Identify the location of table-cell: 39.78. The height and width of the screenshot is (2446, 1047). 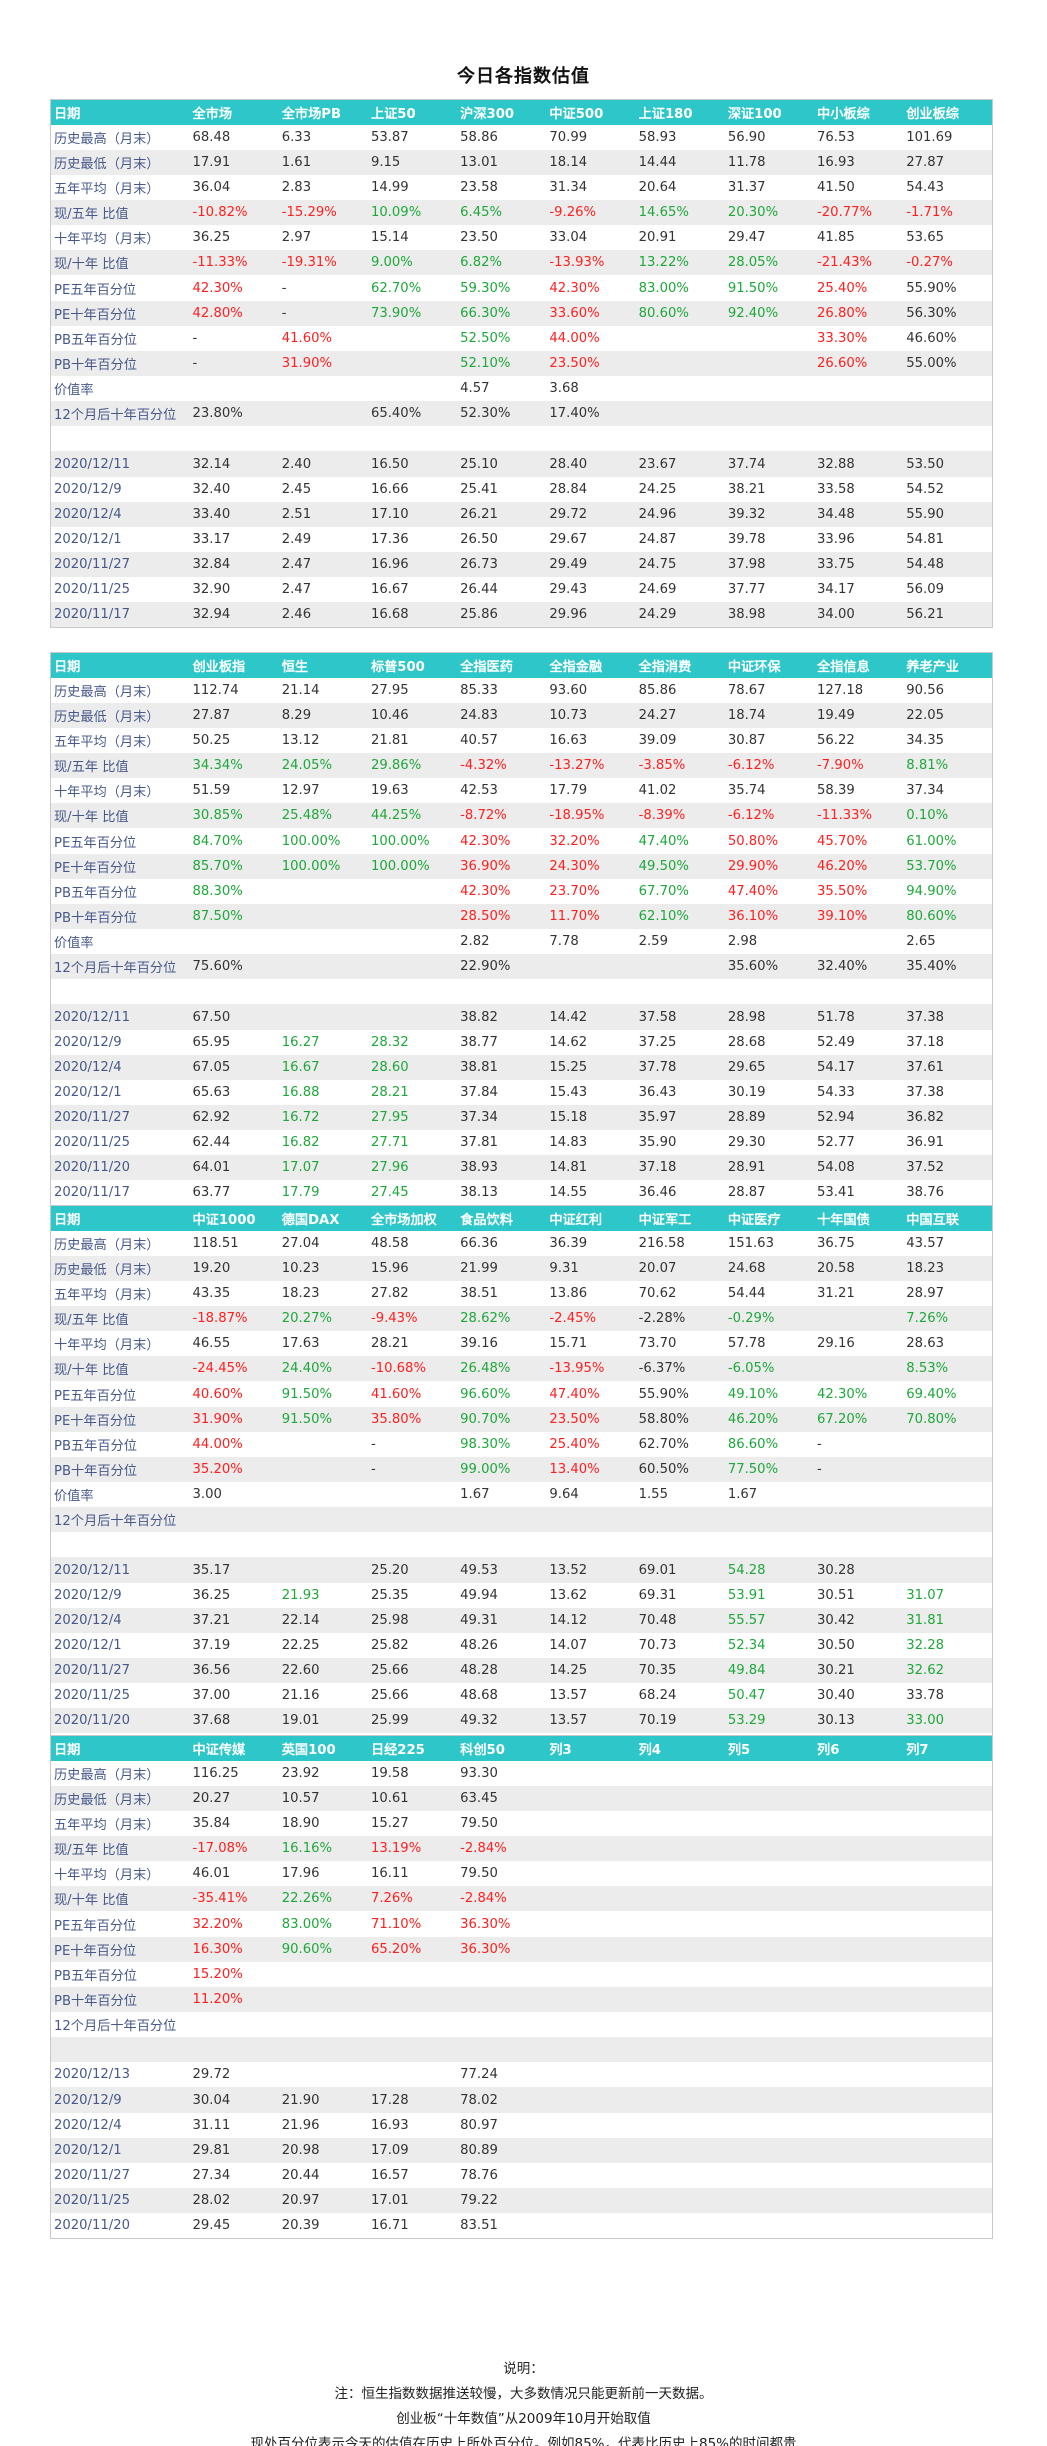
(769, 539).